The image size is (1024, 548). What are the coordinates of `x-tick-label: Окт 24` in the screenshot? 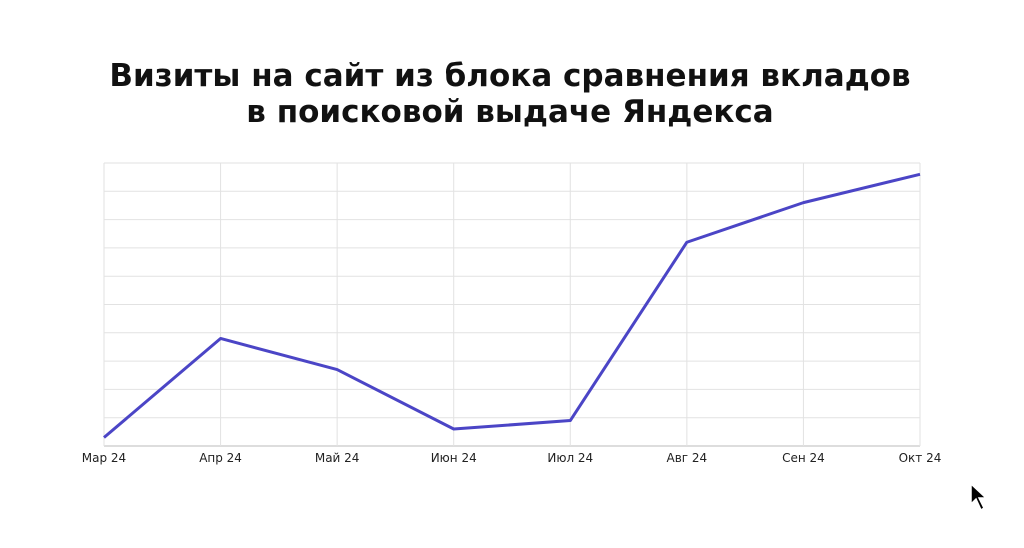 It's located at (920, 458).